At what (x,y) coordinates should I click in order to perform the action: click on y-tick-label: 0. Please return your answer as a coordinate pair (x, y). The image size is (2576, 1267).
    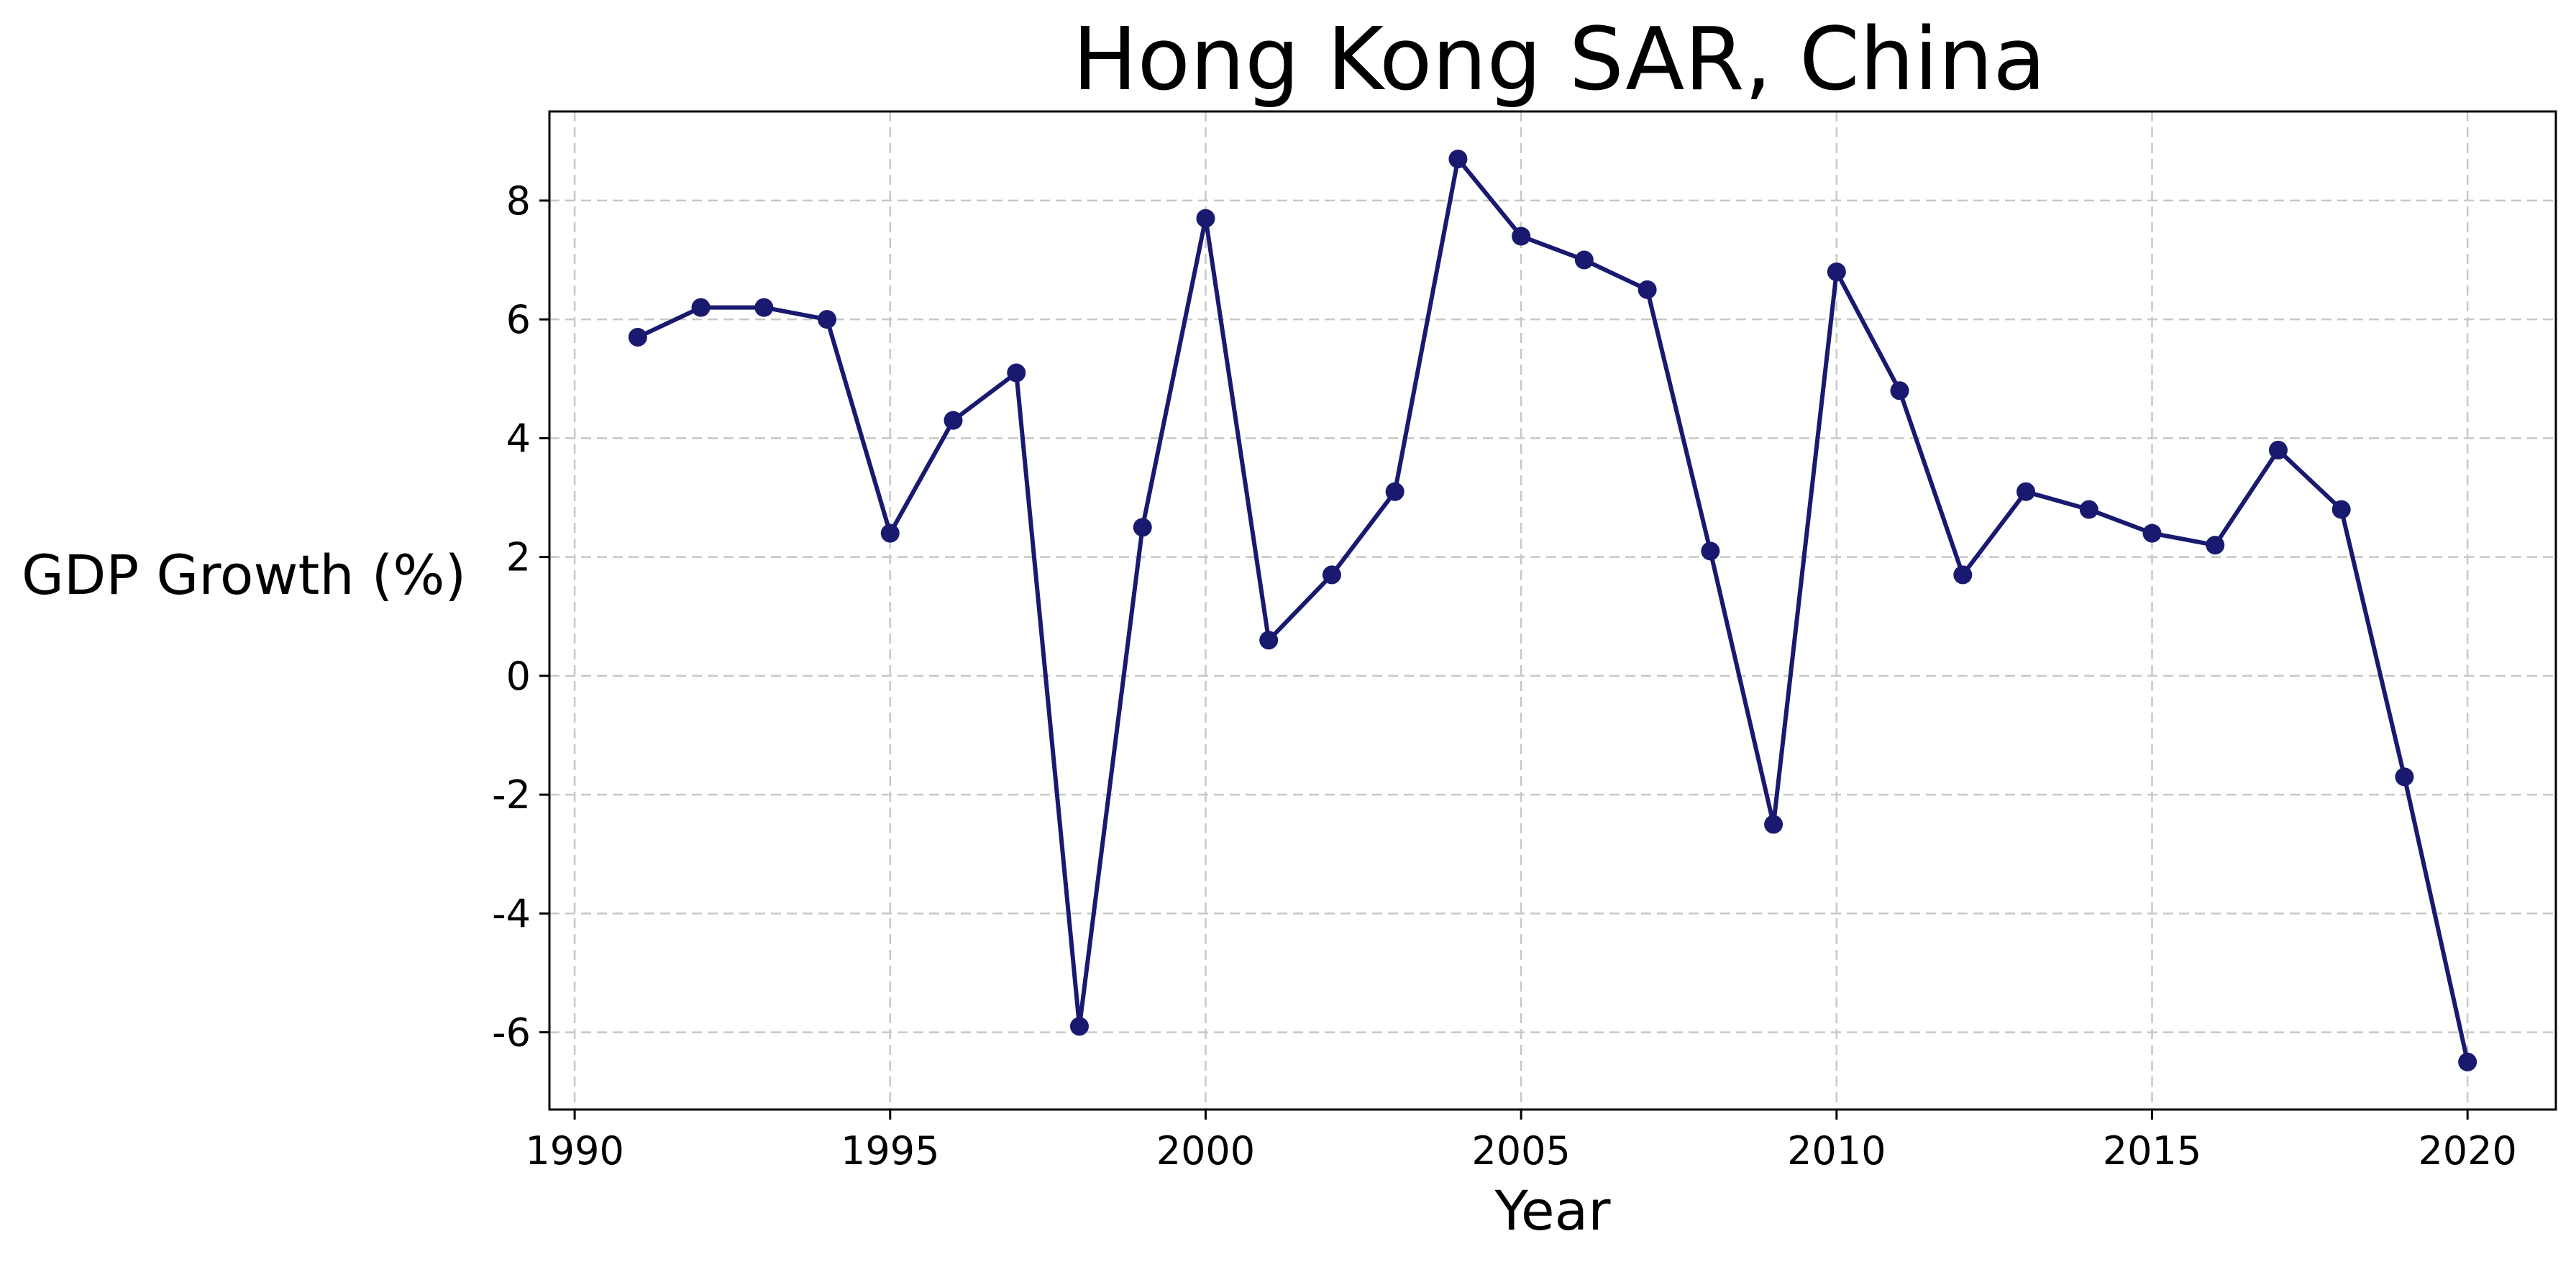
    Looking at the image, I should click on (518, 676).